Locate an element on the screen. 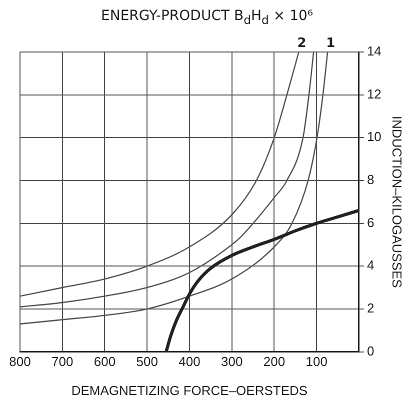  x-tick-label: 100 is located at coordinates (317, 362).